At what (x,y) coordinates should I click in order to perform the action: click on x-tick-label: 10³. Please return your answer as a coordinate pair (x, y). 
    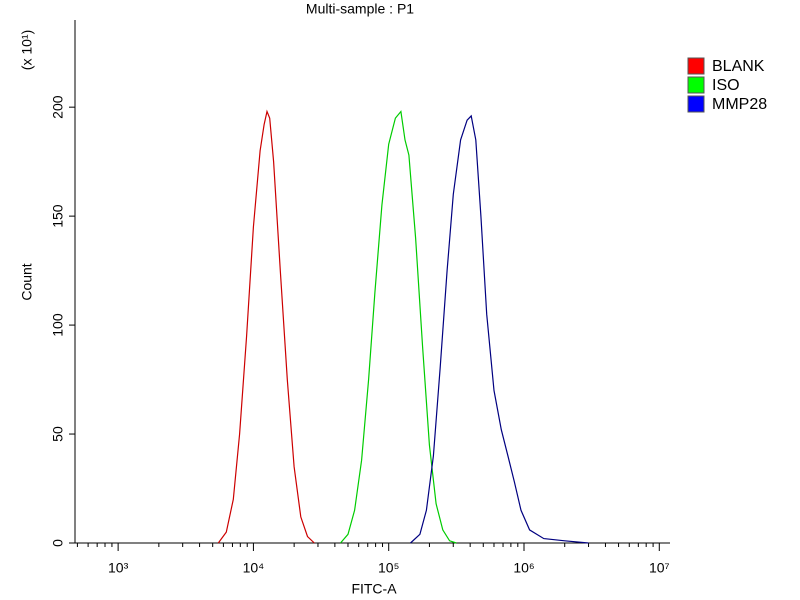
    Looking at the image, I should click on (118, 568).